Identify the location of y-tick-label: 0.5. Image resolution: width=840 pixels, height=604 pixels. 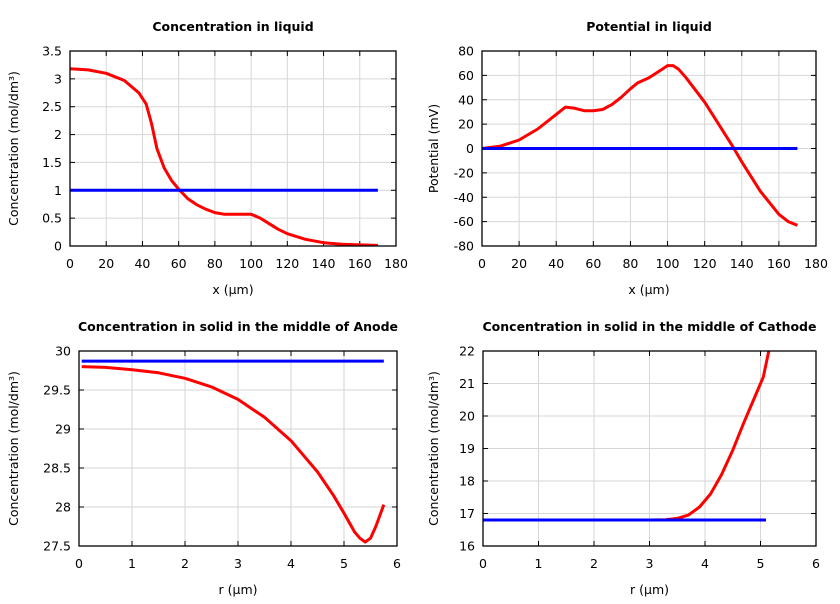
(52, 218).